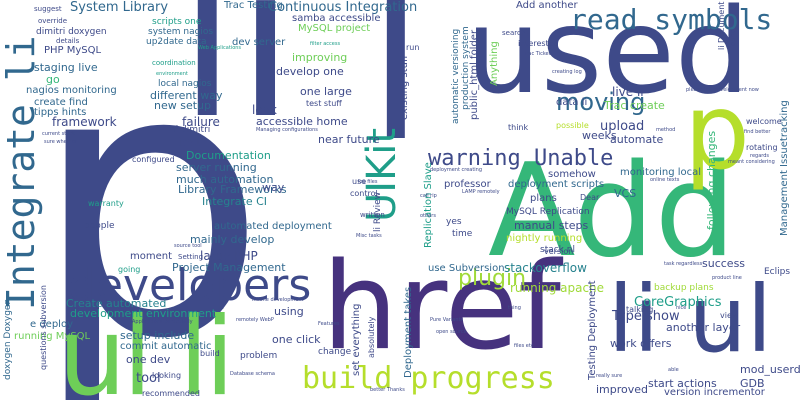 This screenshot has height=400, width=800. I want to click on word-server-running: server running, so click(216, 167).